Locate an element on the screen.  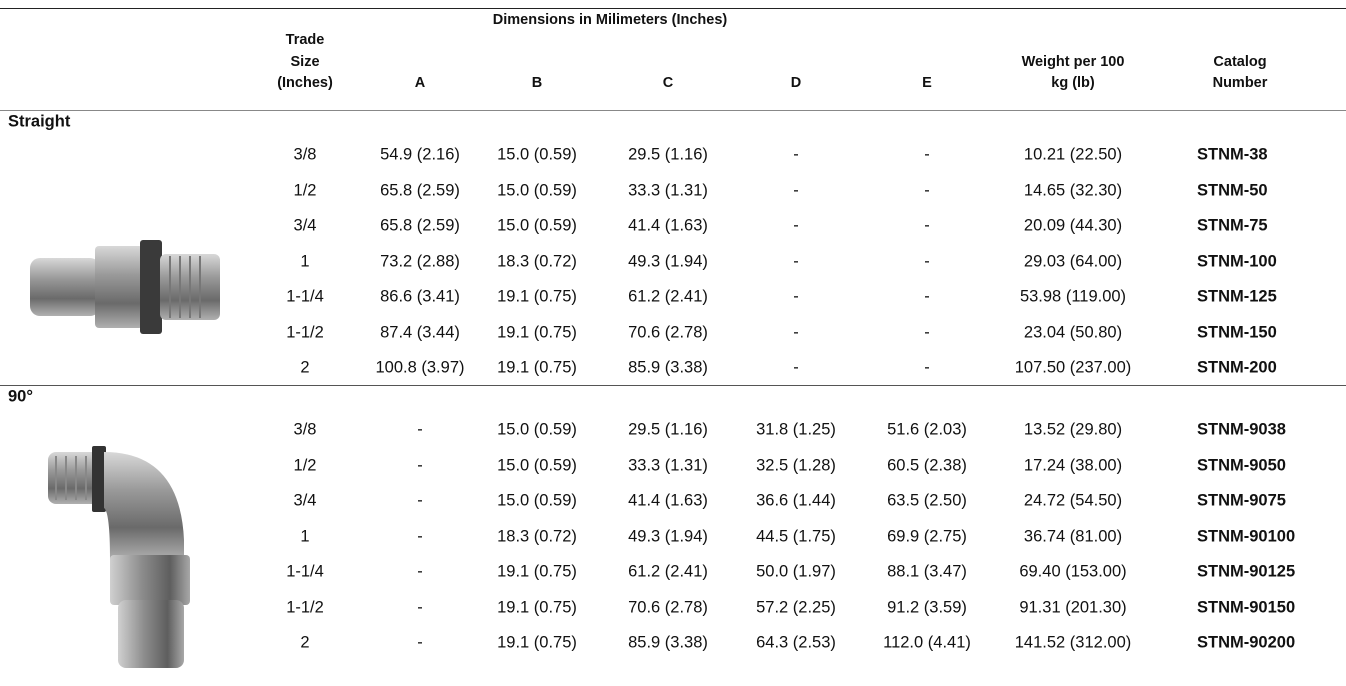
catalog-number: STNM-90100 is located at coordinates (1246, 536).